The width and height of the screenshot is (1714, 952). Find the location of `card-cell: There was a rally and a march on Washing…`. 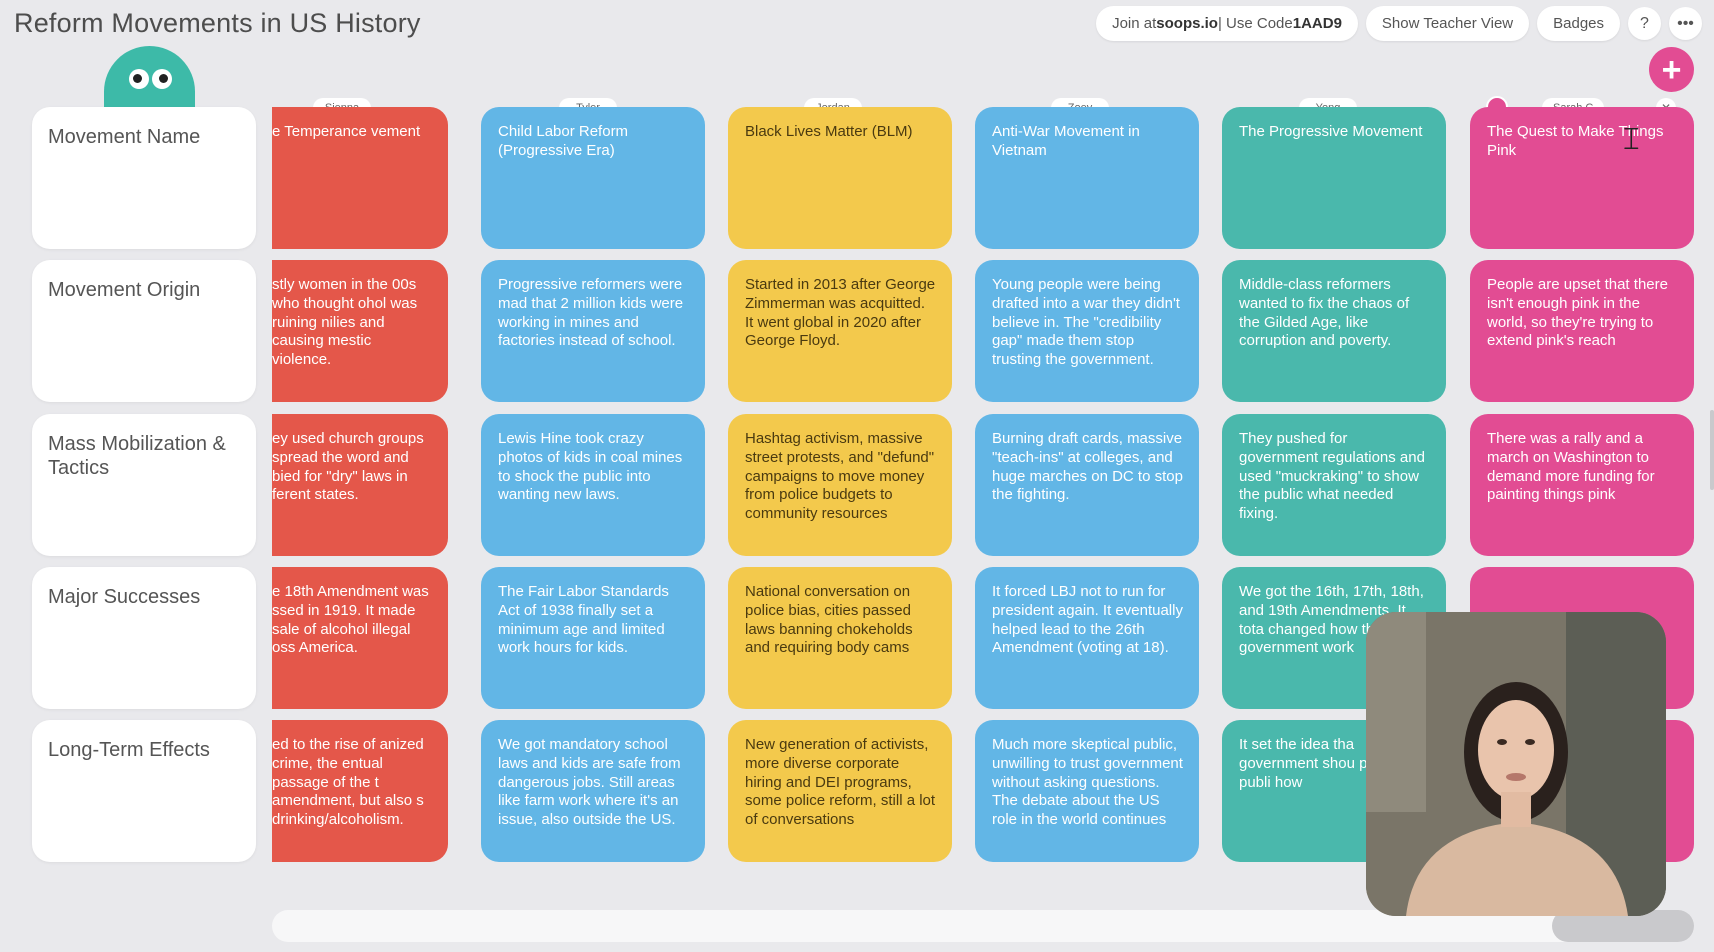

card-cell: There was a rally and a march on Washing… is located at coordinates (1582, 485).